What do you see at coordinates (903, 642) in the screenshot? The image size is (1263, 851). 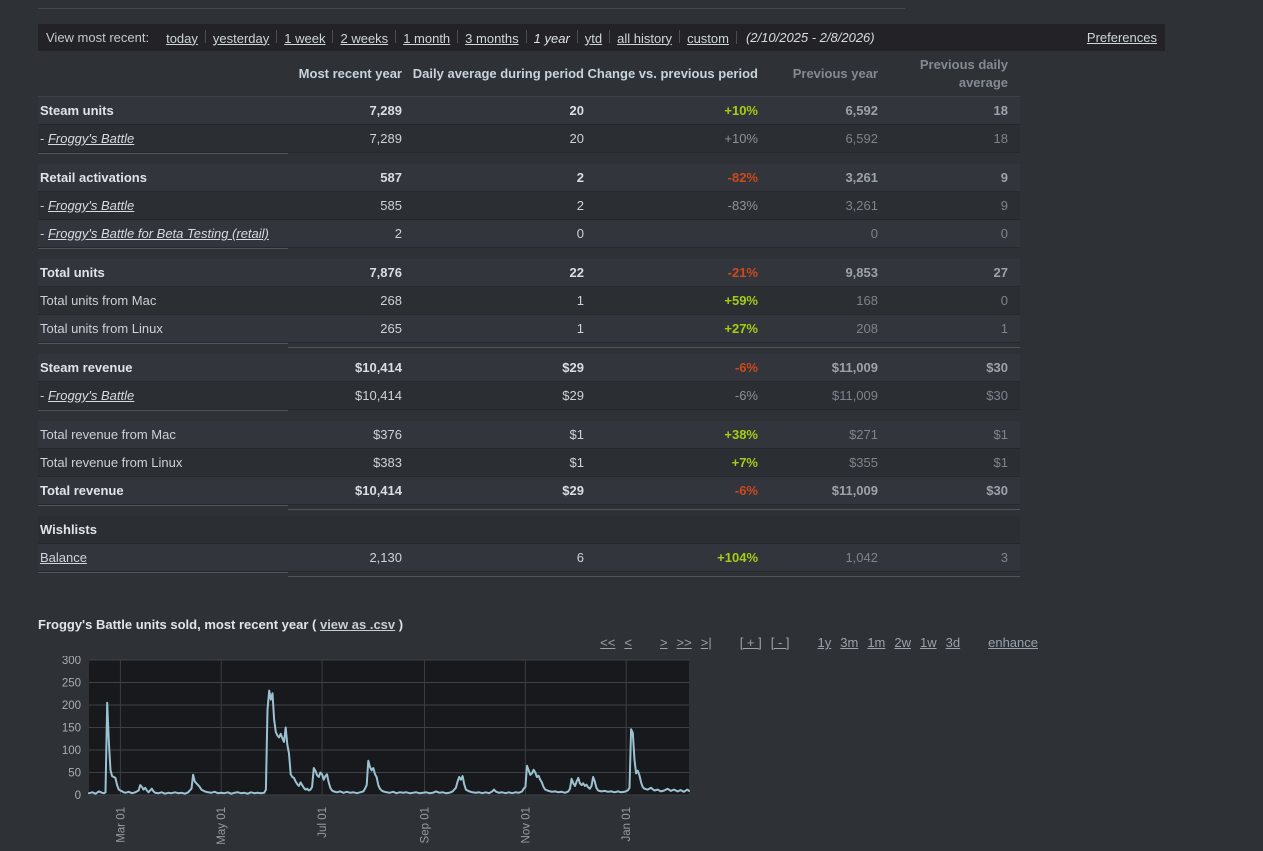 I see `chart-control-range-2w: 2w` at bounding box center [903, 642].